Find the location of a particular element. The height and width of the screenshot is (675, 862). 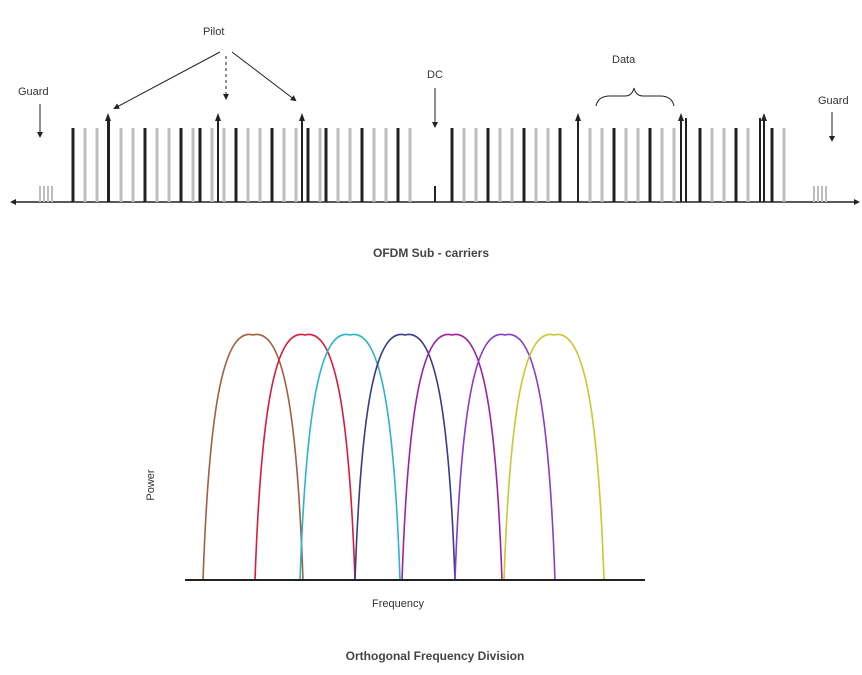

frequency-axis-label: Frequency is located at coordinates (398, 604).